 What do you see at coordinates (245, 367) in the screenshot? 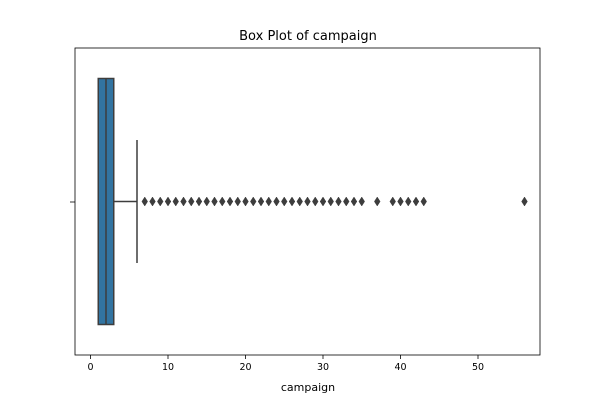
I see `x-tick-label: 20` at bounding box center [245, 367].